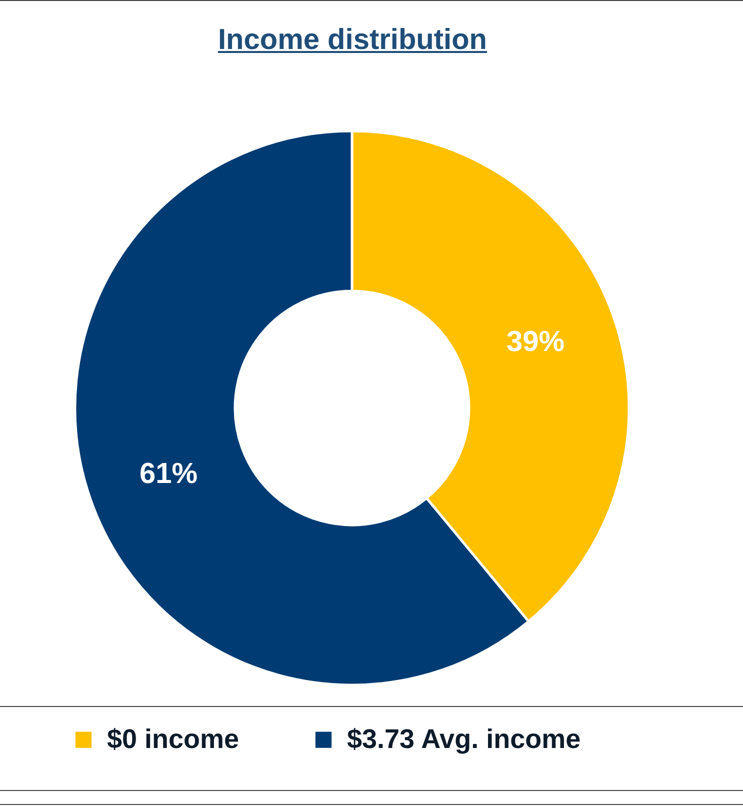 The width and height of the screenshot is (743, 807). What do you see at coordinates (535, 342) in the screenshot?
I see `data-label: 39%` at bounding box center [535, 342].